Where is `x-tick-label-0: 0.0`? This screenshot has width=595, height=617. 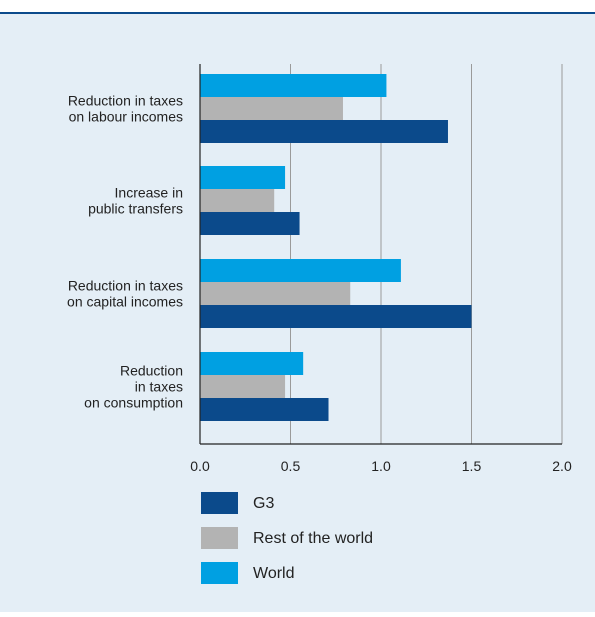 x-tick-label-0: 0.0 is located at coordinates (200, 466).